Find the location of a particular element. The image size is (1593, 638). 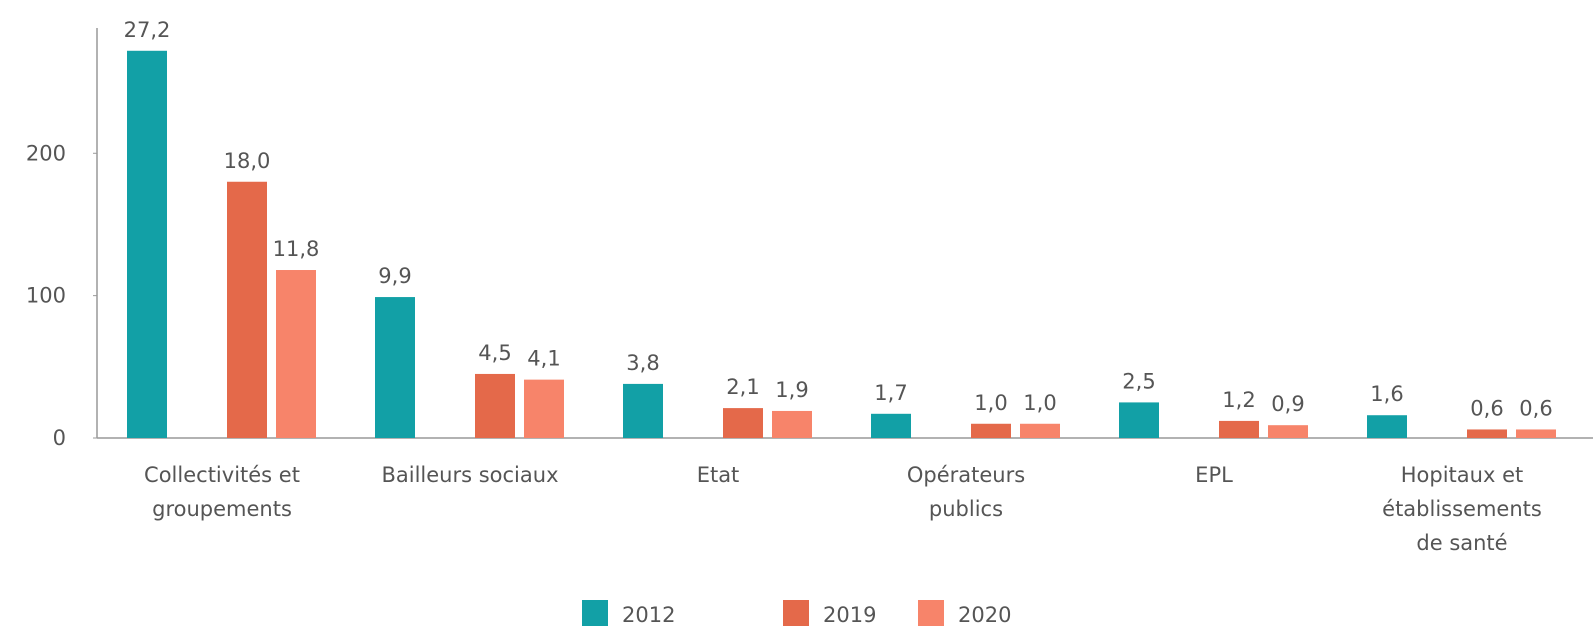

value-label: 1,7 is located at coordinates (890, 393).